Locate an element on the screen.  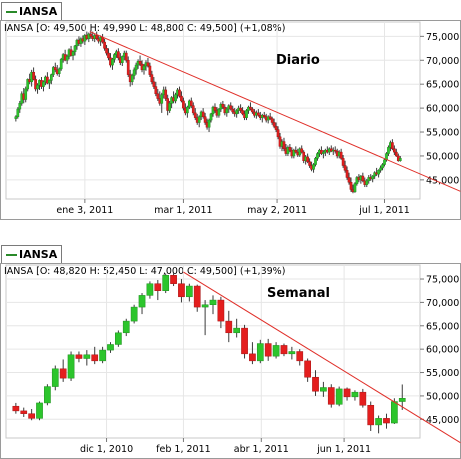
symbol-tab-label: IANSA is located at coordinates (38, 11).